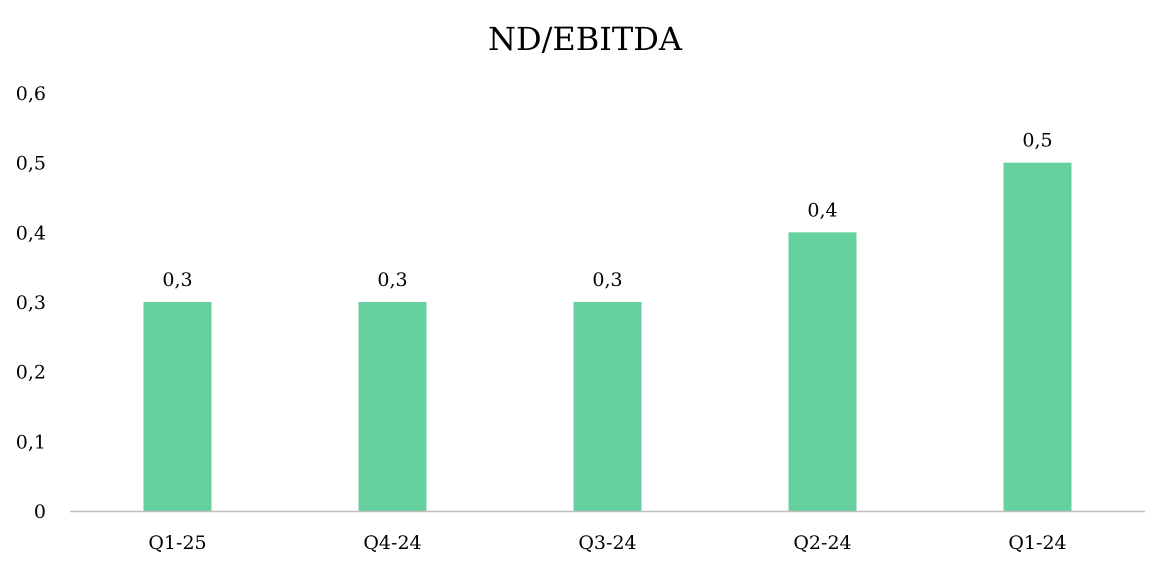 The image size is (1170, 564). I want to click on x-category-label: Q2-24, so click(822, 543).